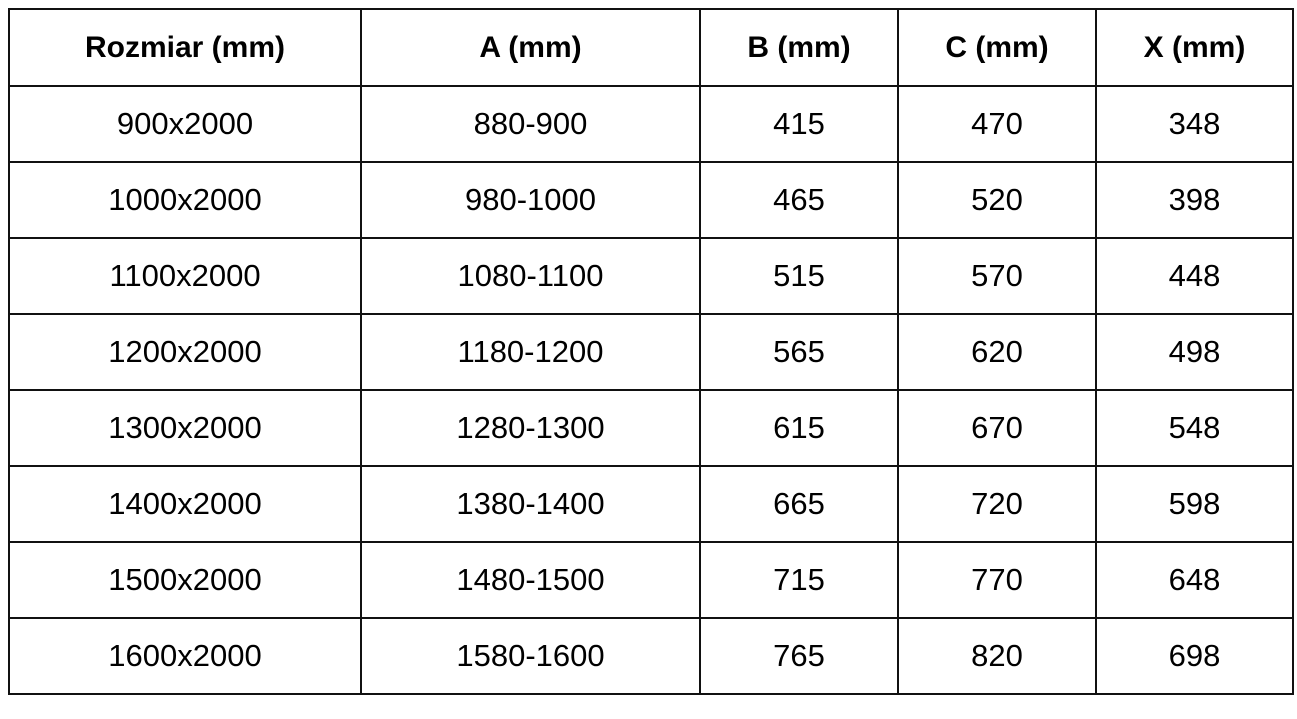 Image resolution: width=1297 pixels, height=719 pixels. What do you see at coordinates (530, 504) in the screenshot?
I see `cell-a: 1380-1400` at bounding box center [530, 504].